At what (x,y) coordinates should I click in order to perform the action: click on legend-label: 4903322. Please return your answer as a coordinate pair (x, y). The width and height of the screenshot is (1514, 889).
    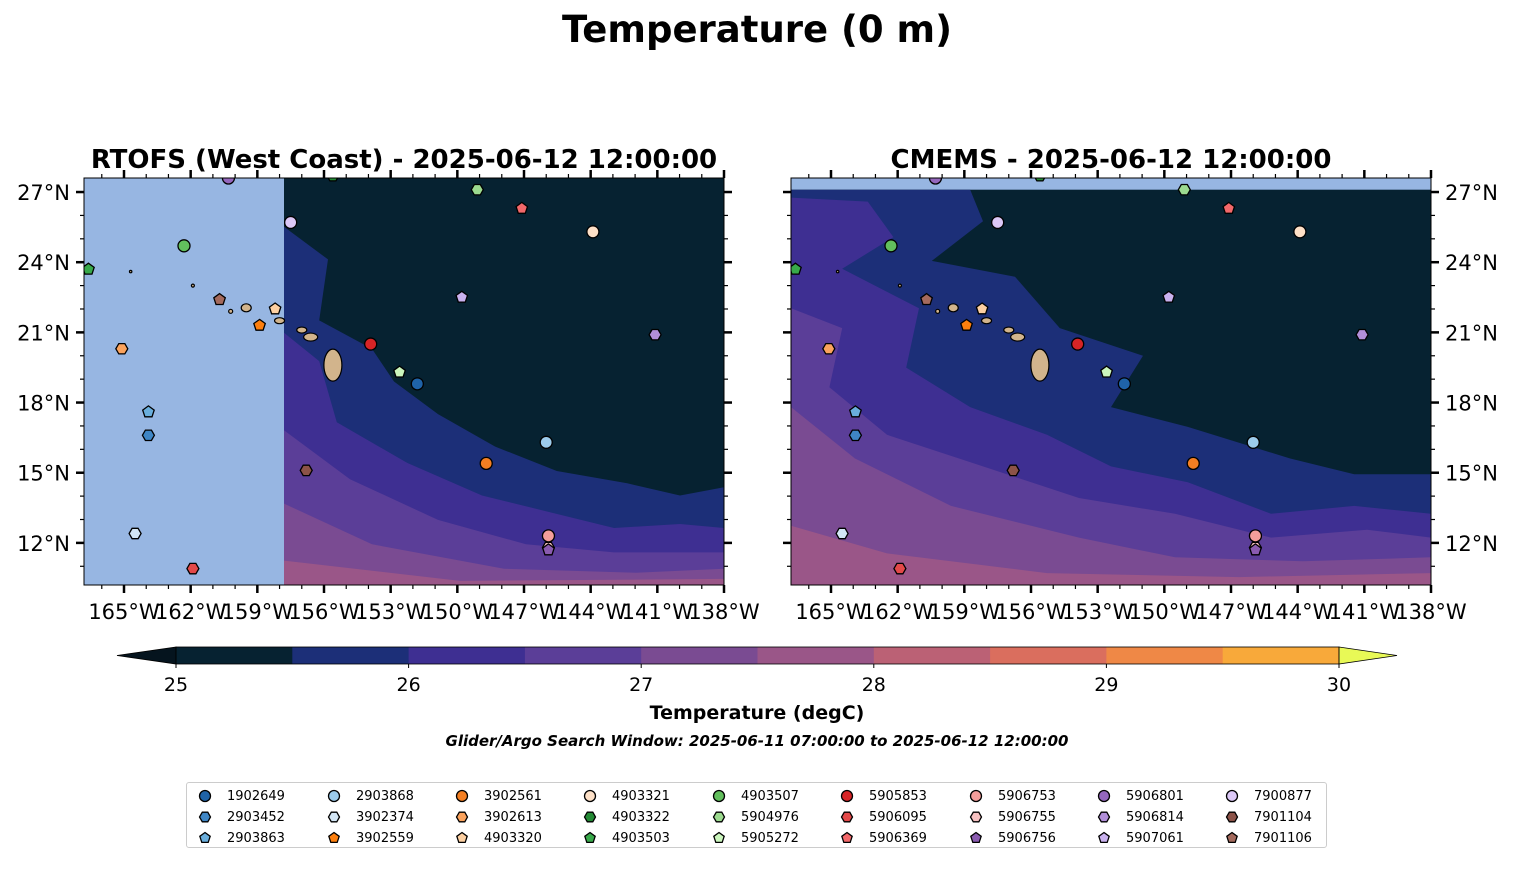
    Looking at the image, I should click on (641, 817).